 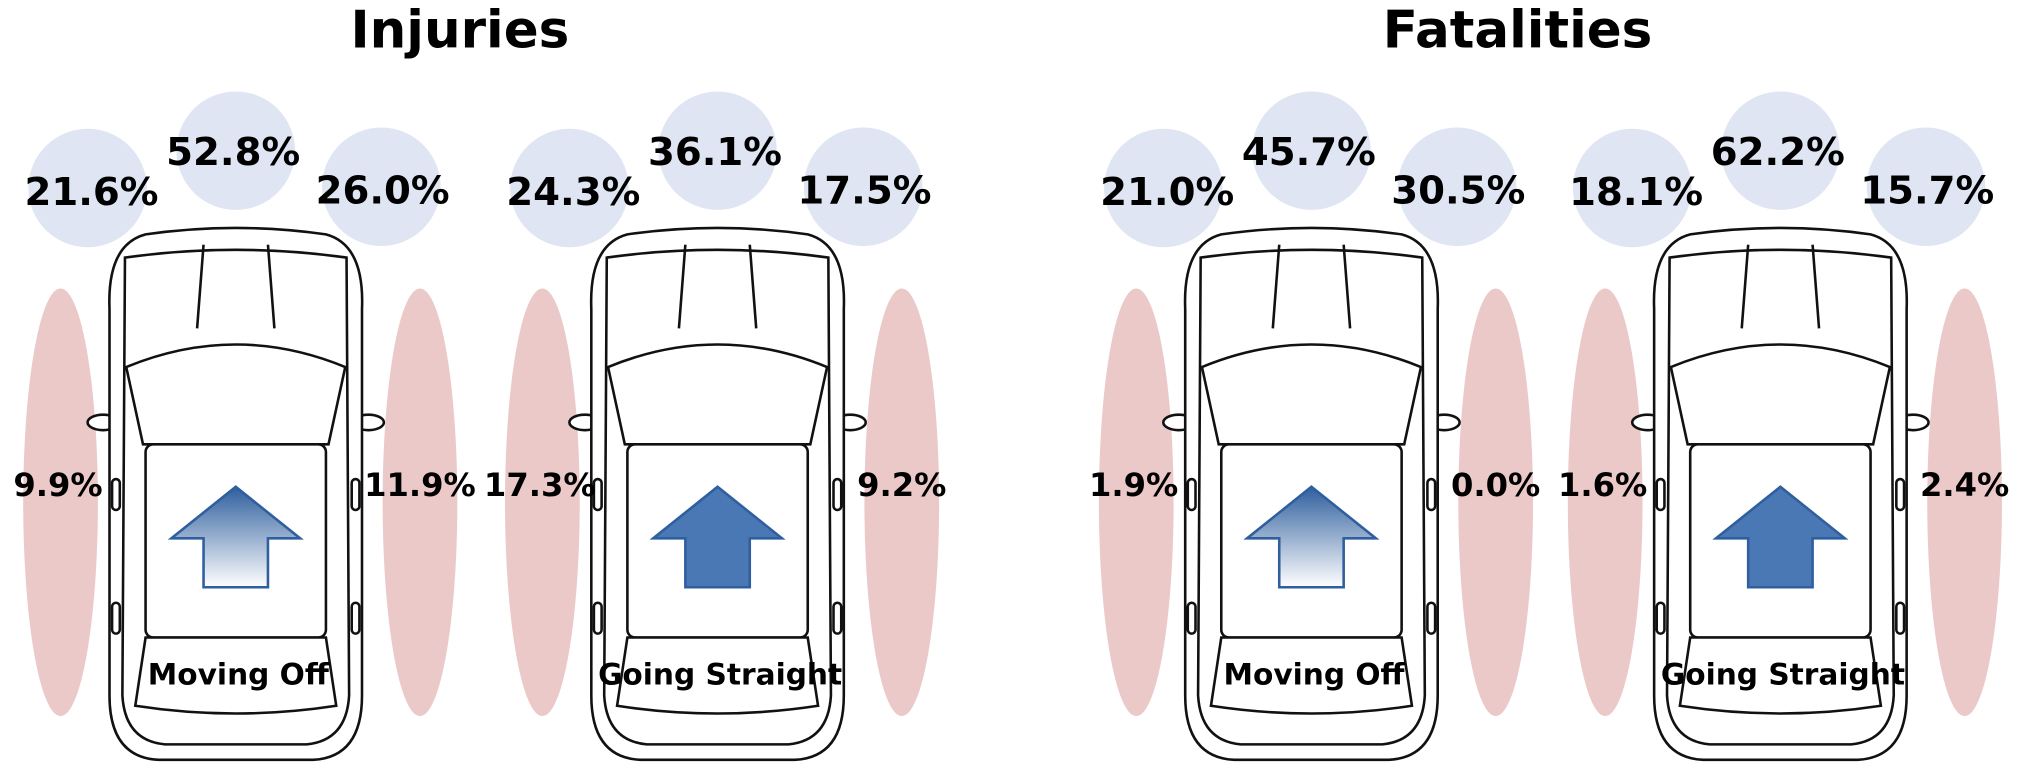 What do you see at coordinates (1636, 192) in the screenshot?
I see `percent-label: 18.1%` at bounding box center [1636, 192].